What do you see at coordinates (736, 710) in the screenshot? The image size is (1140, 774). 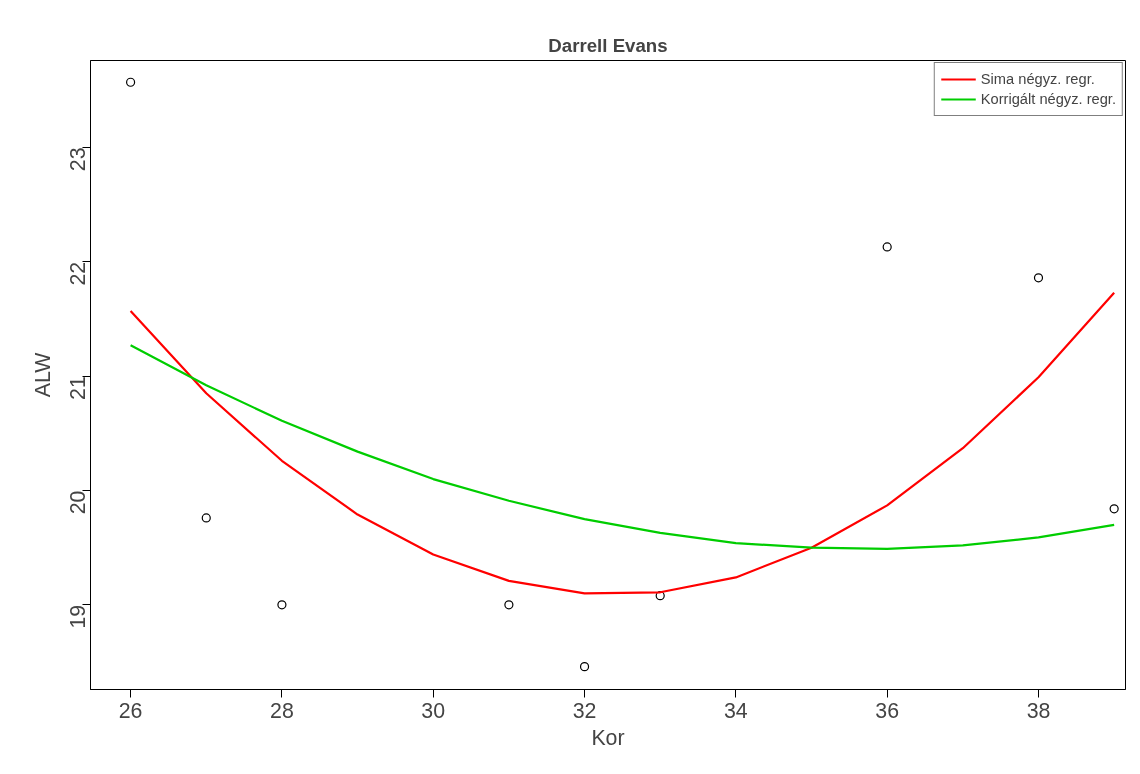 I see `x-tick-label: 34` at bounding box center [736, 710].